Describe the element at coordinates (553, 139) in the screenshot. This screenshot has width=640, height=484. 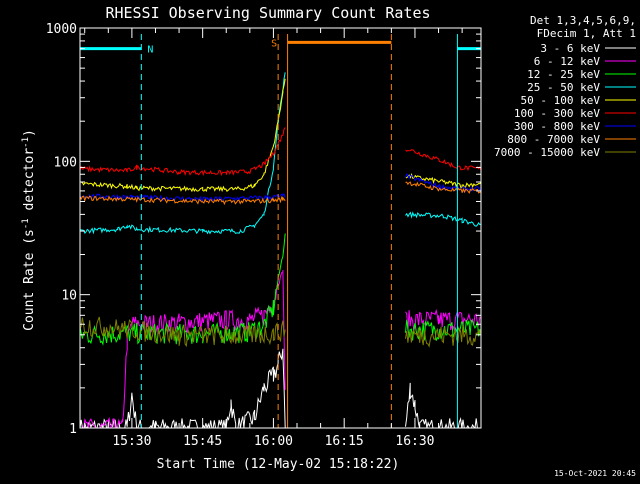
I see `legend-label-7: 800 - 7000 keV` at that location.